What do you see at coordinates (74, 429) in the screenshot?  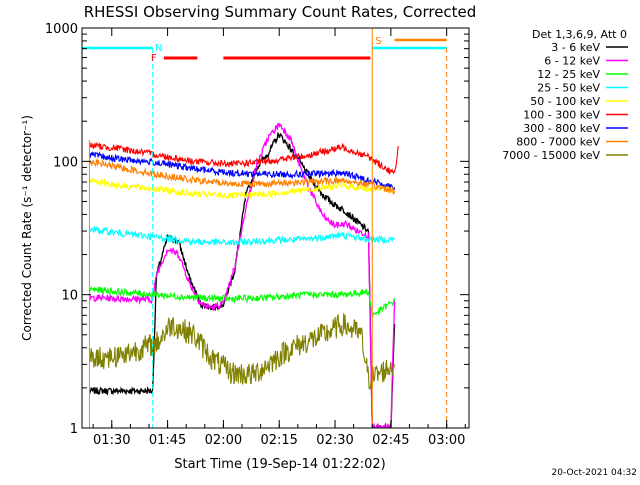 I see `y-tick-label: 1` at bounding box center [74, 429].